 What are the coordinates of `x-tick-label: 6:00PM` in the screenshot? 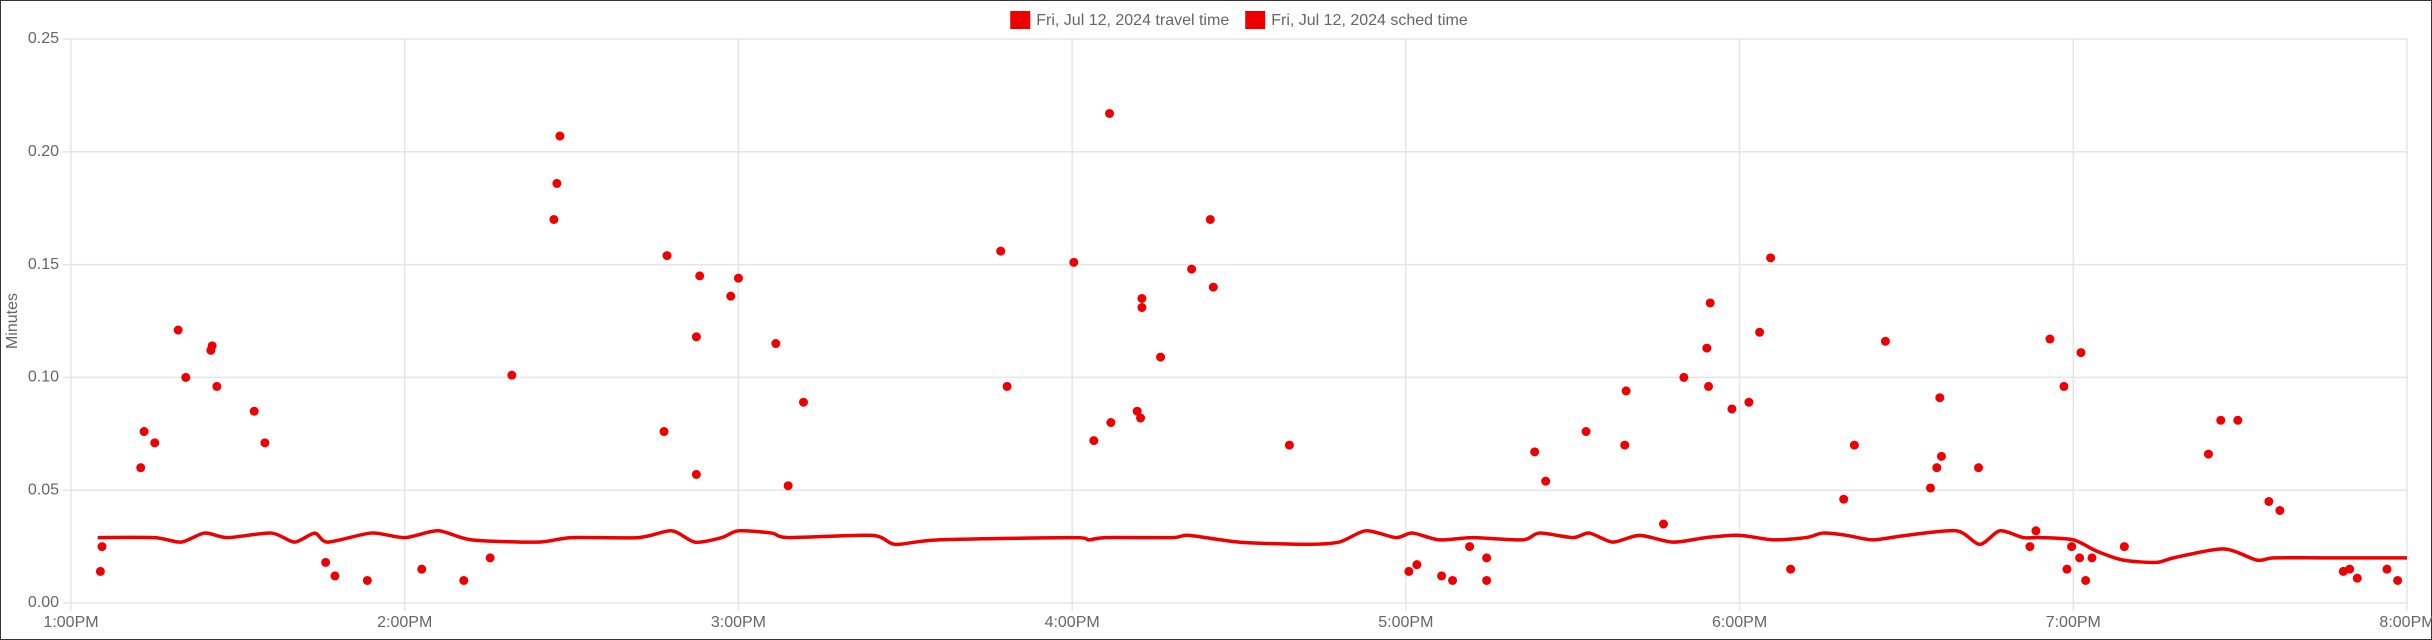 It's located at (1739, 622).